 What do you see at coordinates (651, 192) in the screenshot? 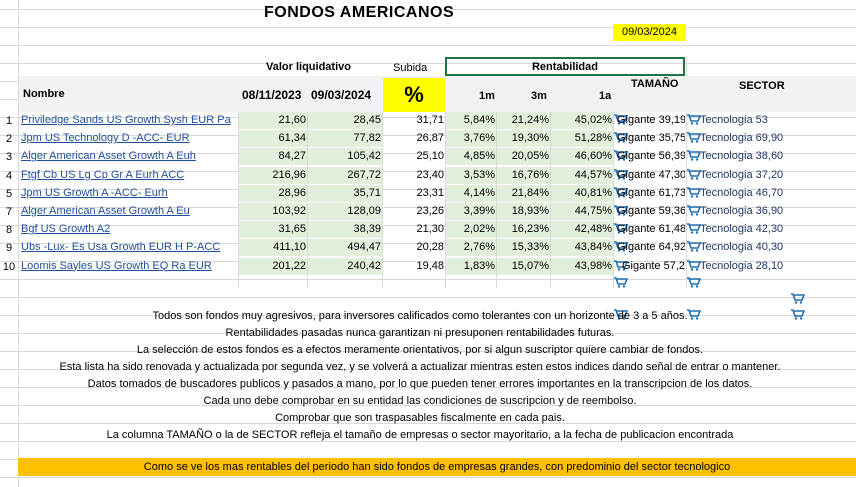
I see `tamano-value: Gigante 61,73` at bounding box center [651, 192].